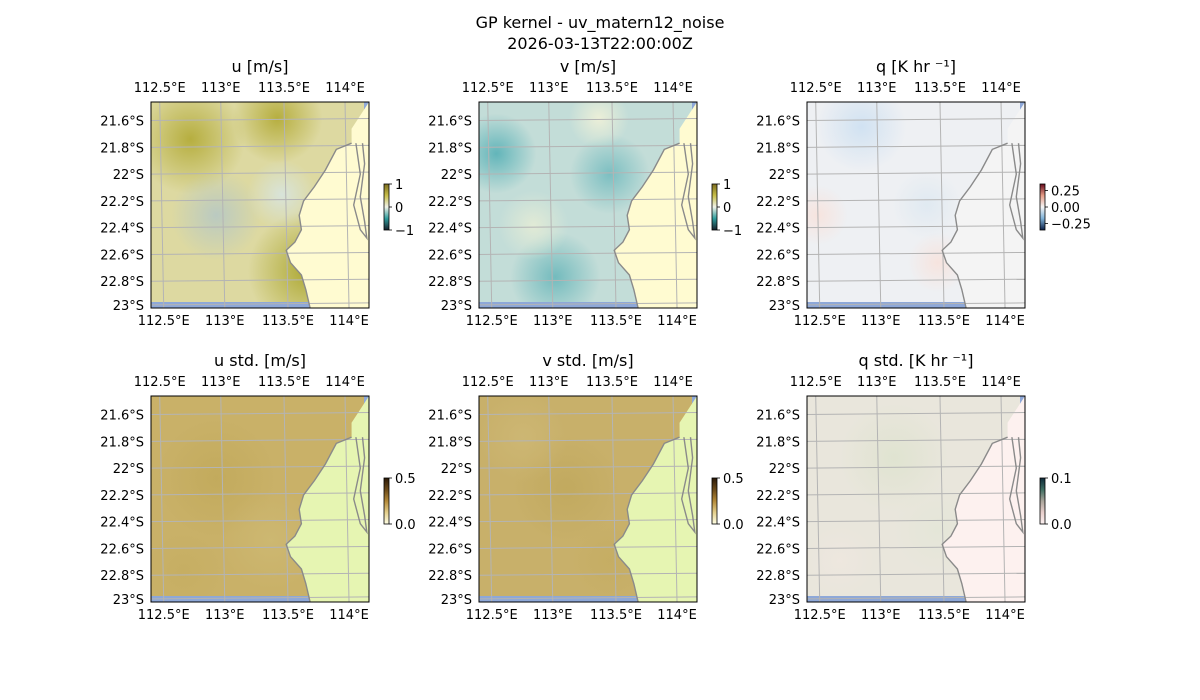 This screenshot has height=700, width=1200. Describe the element at coordinates (588, 66) in the screenshot. I see `panel-title: v [m/s]` at that location.